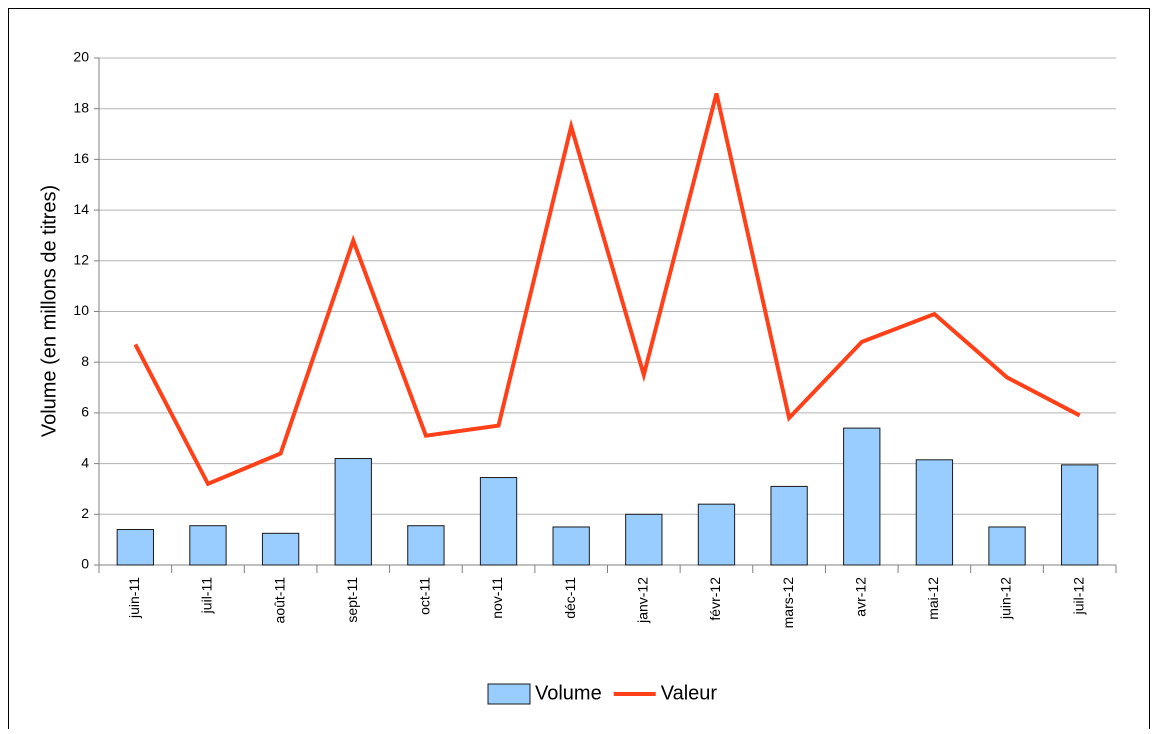  Describe the element at coordinates (570, 598) in the screenshot. I see `x-tick-label: déc-11` at that location.